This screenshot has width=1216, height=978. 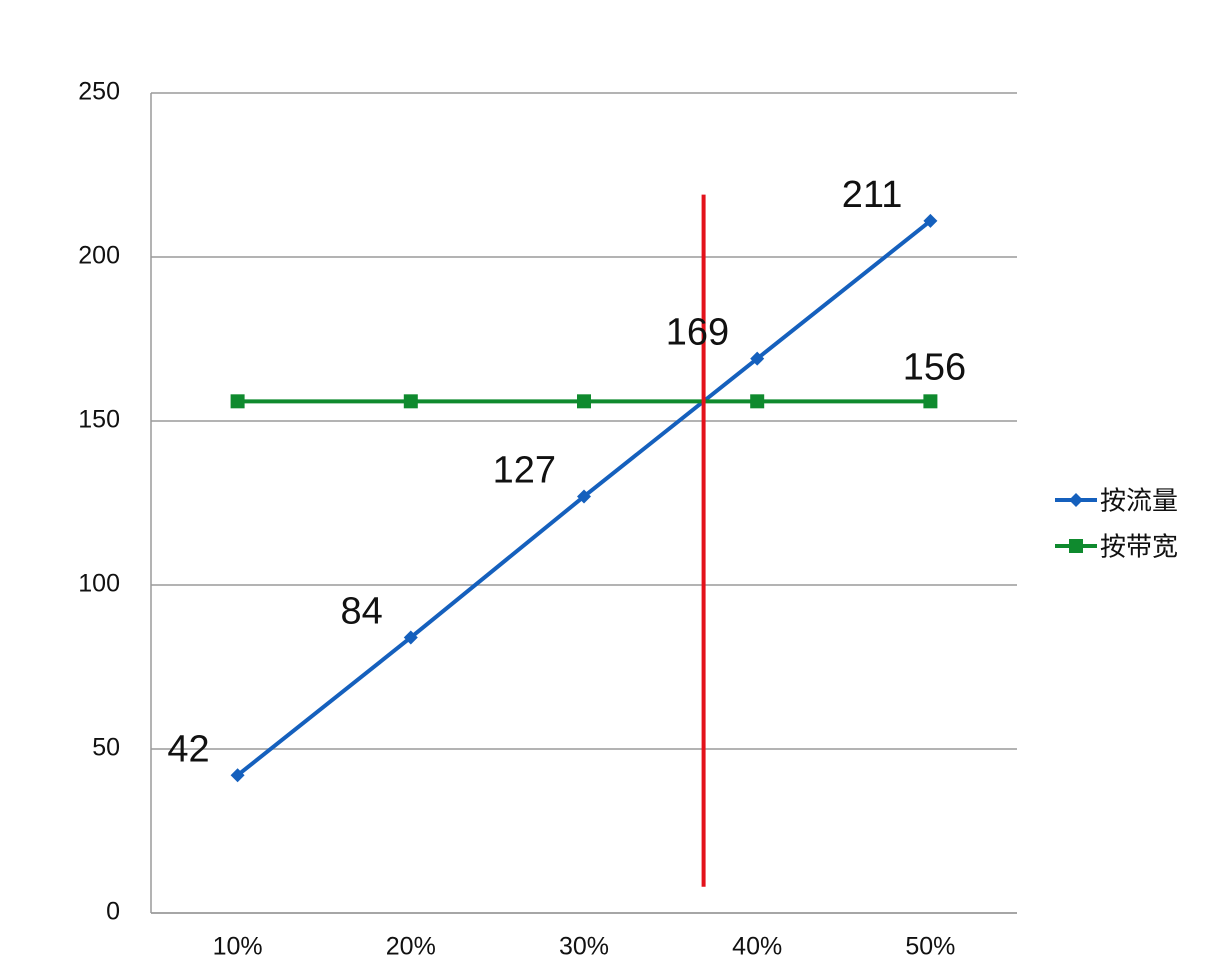 What do you see at coordinates (1139, 548) in the screenshot?
I see `legend-label: 按带宽` at bounding box center [1139, 548].